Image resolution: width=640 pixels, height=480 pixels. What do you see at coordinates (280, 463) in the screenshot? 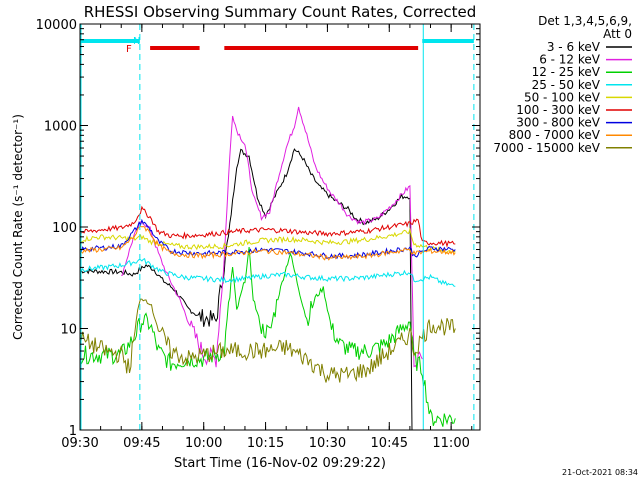
I see `x-axis-label: Start Time (16-Nov-02 09:29:22)` at bounding box center [280, 463].